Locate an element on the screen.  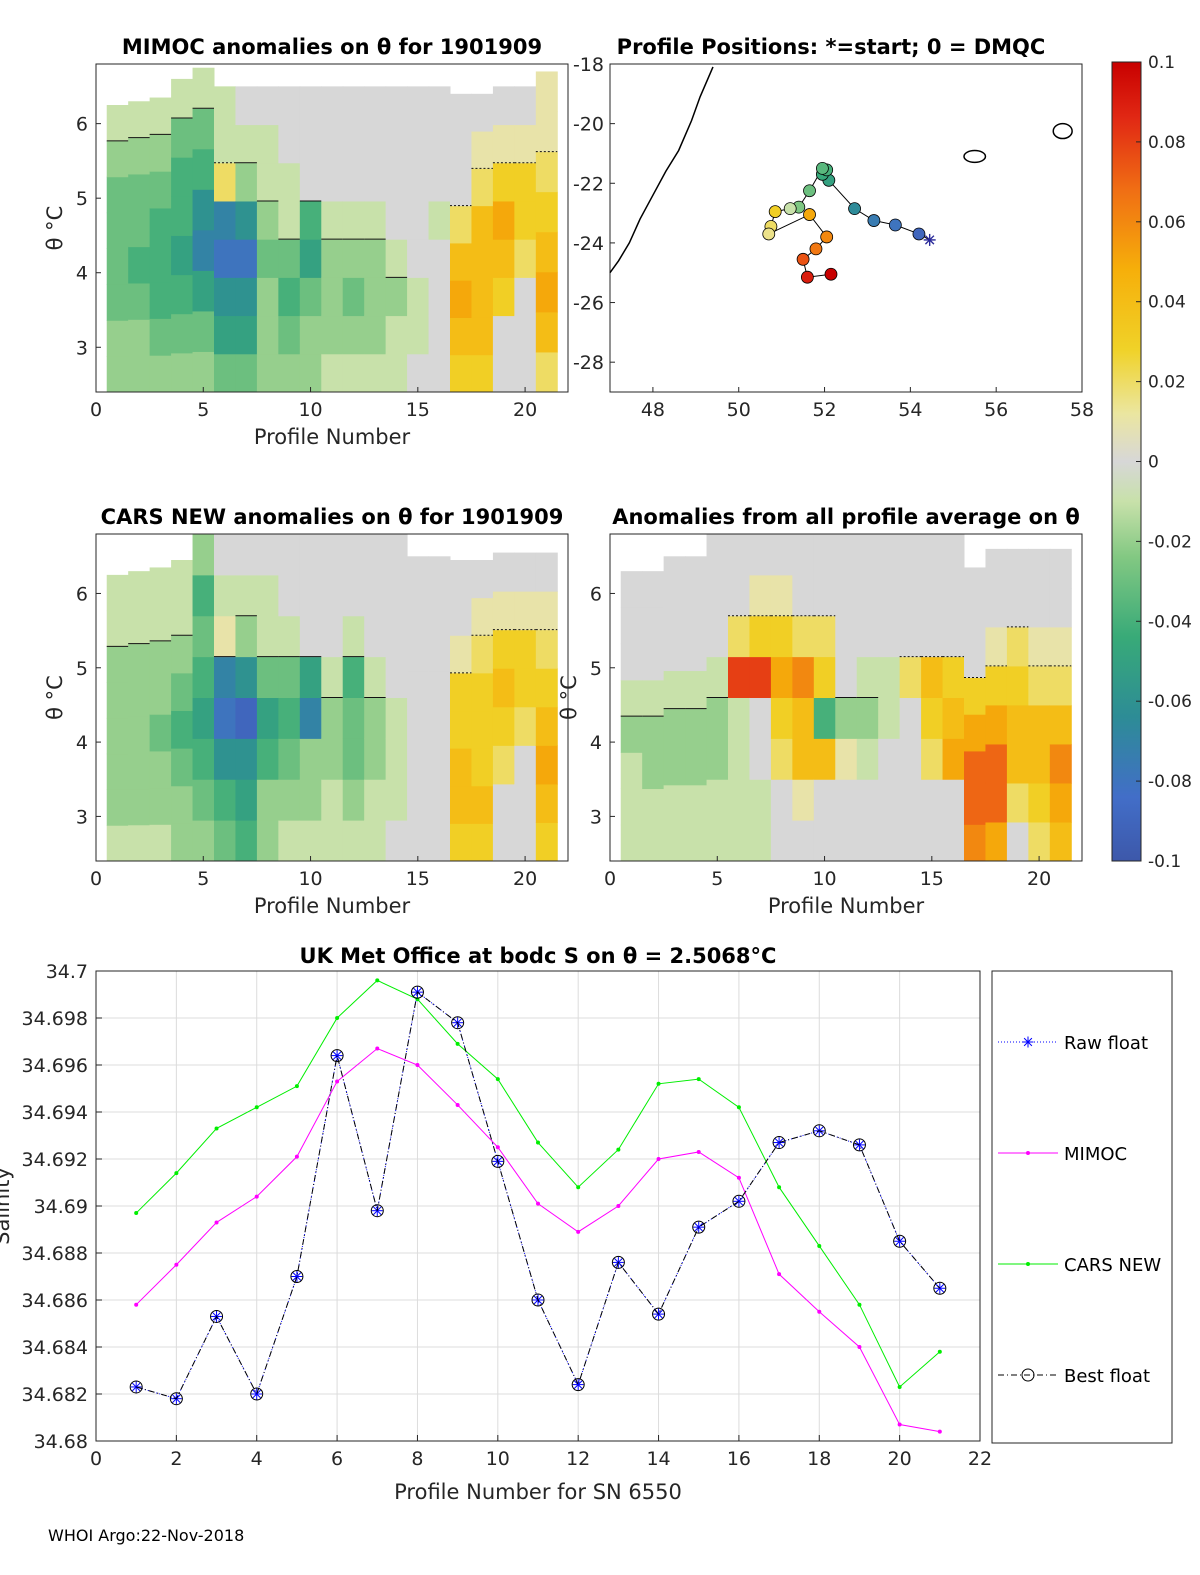
allavg-ytick-label-4: 4 is located at coordinates (596, 743).